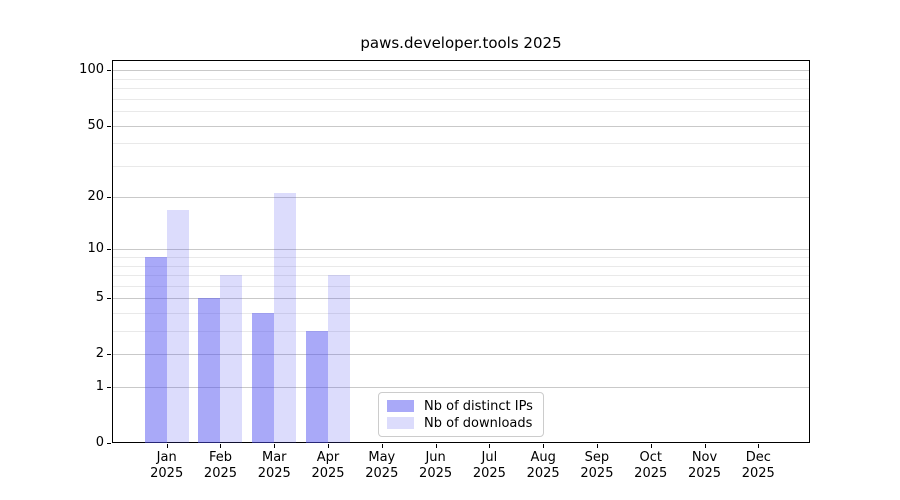 The image size is (900, 500). What do you see at coordinates (478, 406) in the screenshot?
I see `legend-label-distinct-ips: Nb of distinct IPs` at bounding box center [478, 406].